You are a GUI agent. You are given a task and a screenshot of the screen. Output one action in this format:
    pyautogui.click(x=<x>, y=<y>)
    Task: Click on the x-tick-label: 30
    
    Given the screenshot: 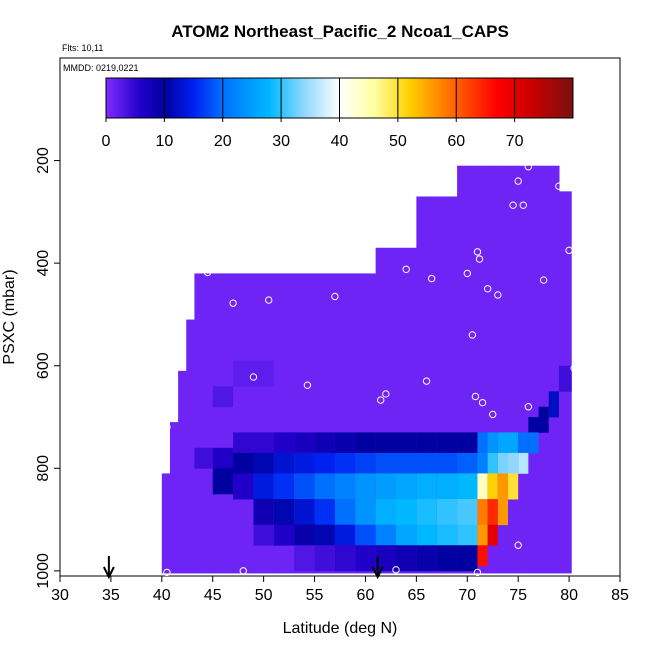 What is the action you would take?
    pyautogui.click(x=60, y=595)
    